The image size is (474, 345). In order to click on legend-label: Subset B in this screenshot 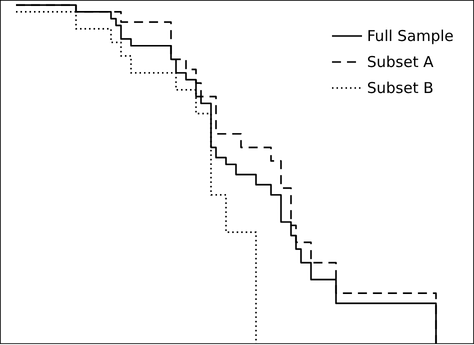, I will do `click(400, 88)`.